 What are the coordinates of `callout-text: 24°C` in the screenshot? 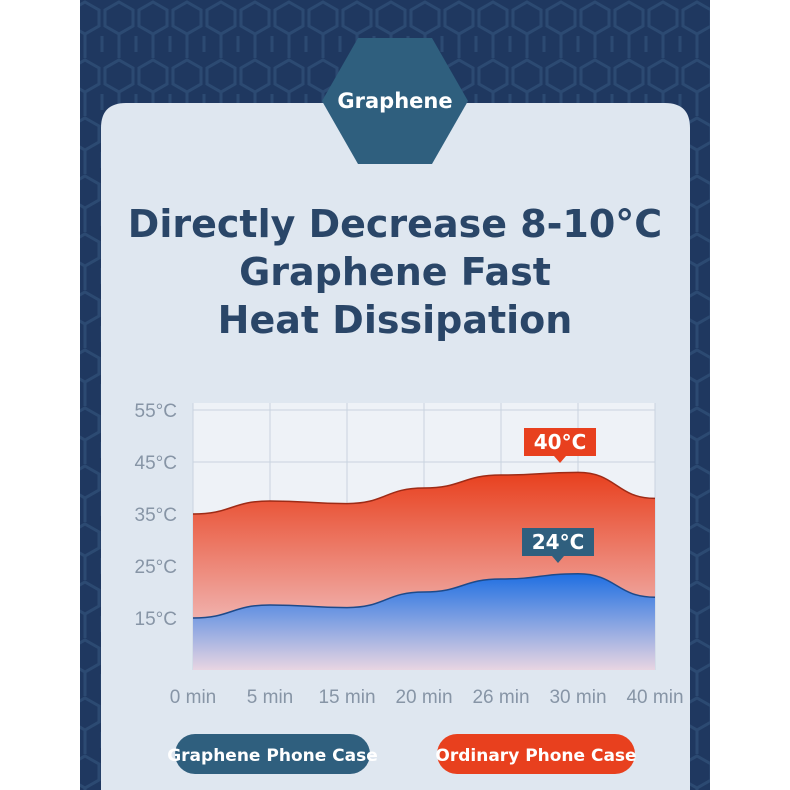 It's located at (558, 542).